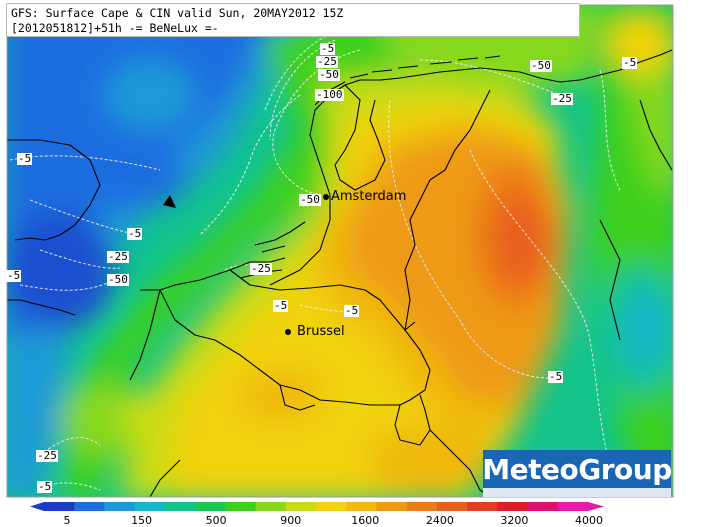  What do you see at coordinates (596, 506) in the screenshot?
I see `colorbar-arrow-right` at bounding box center [596, 506].